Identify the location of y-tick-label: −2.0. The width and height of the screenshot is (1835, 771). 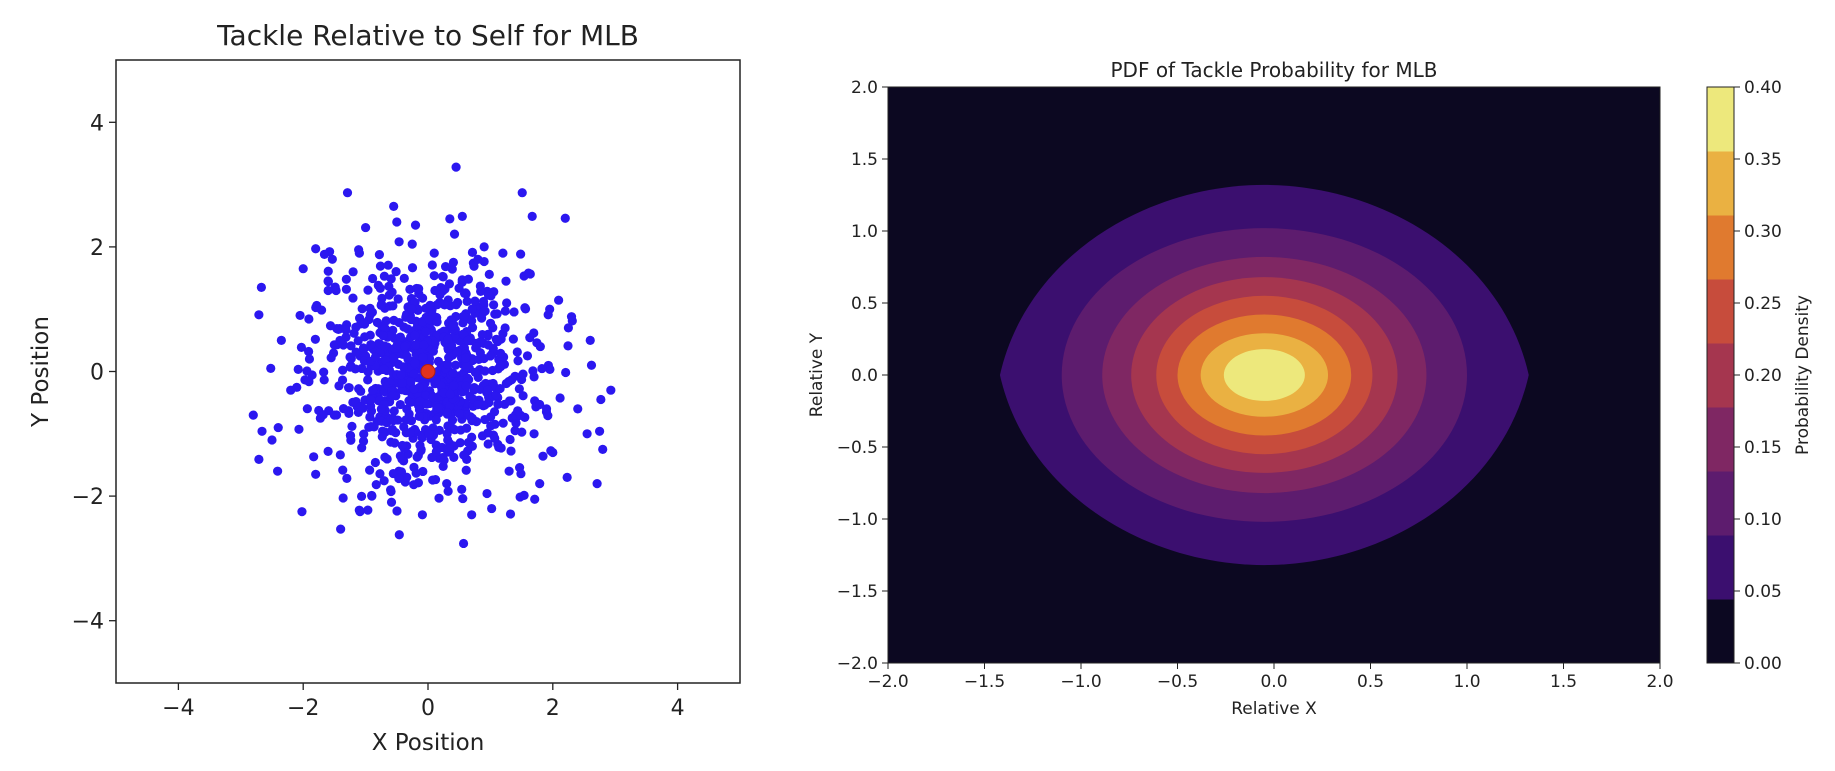
(857, 664).